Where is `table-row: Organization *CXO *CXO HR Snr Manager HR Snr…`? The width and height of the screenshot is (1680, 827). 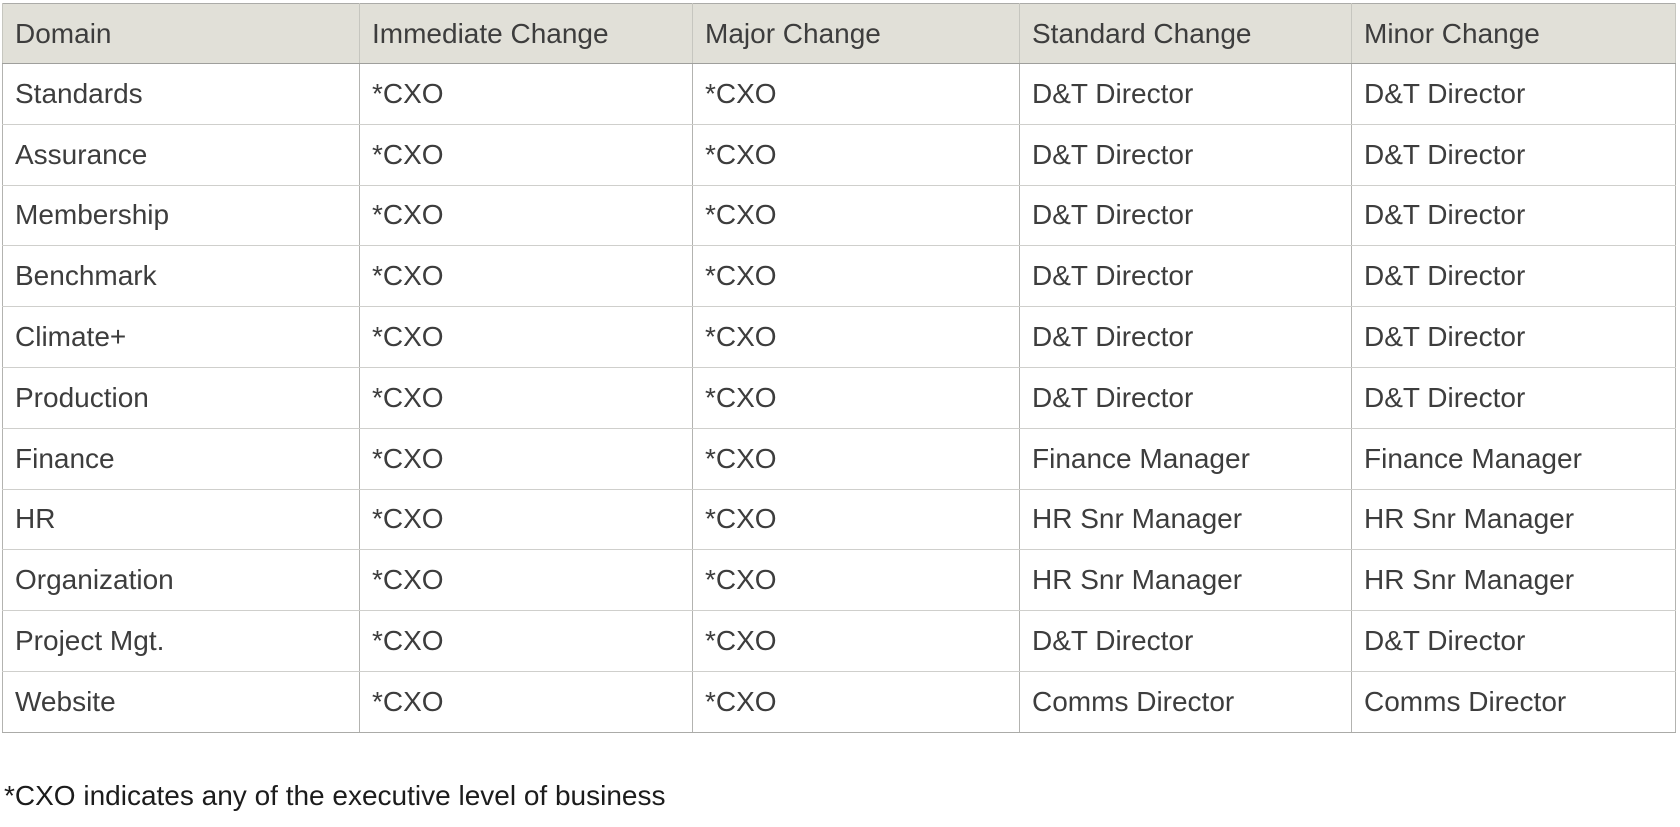 table-row: Organization *CXO *CXO HR Snr Manager HR Snr… is located at coordinates (839, 580).